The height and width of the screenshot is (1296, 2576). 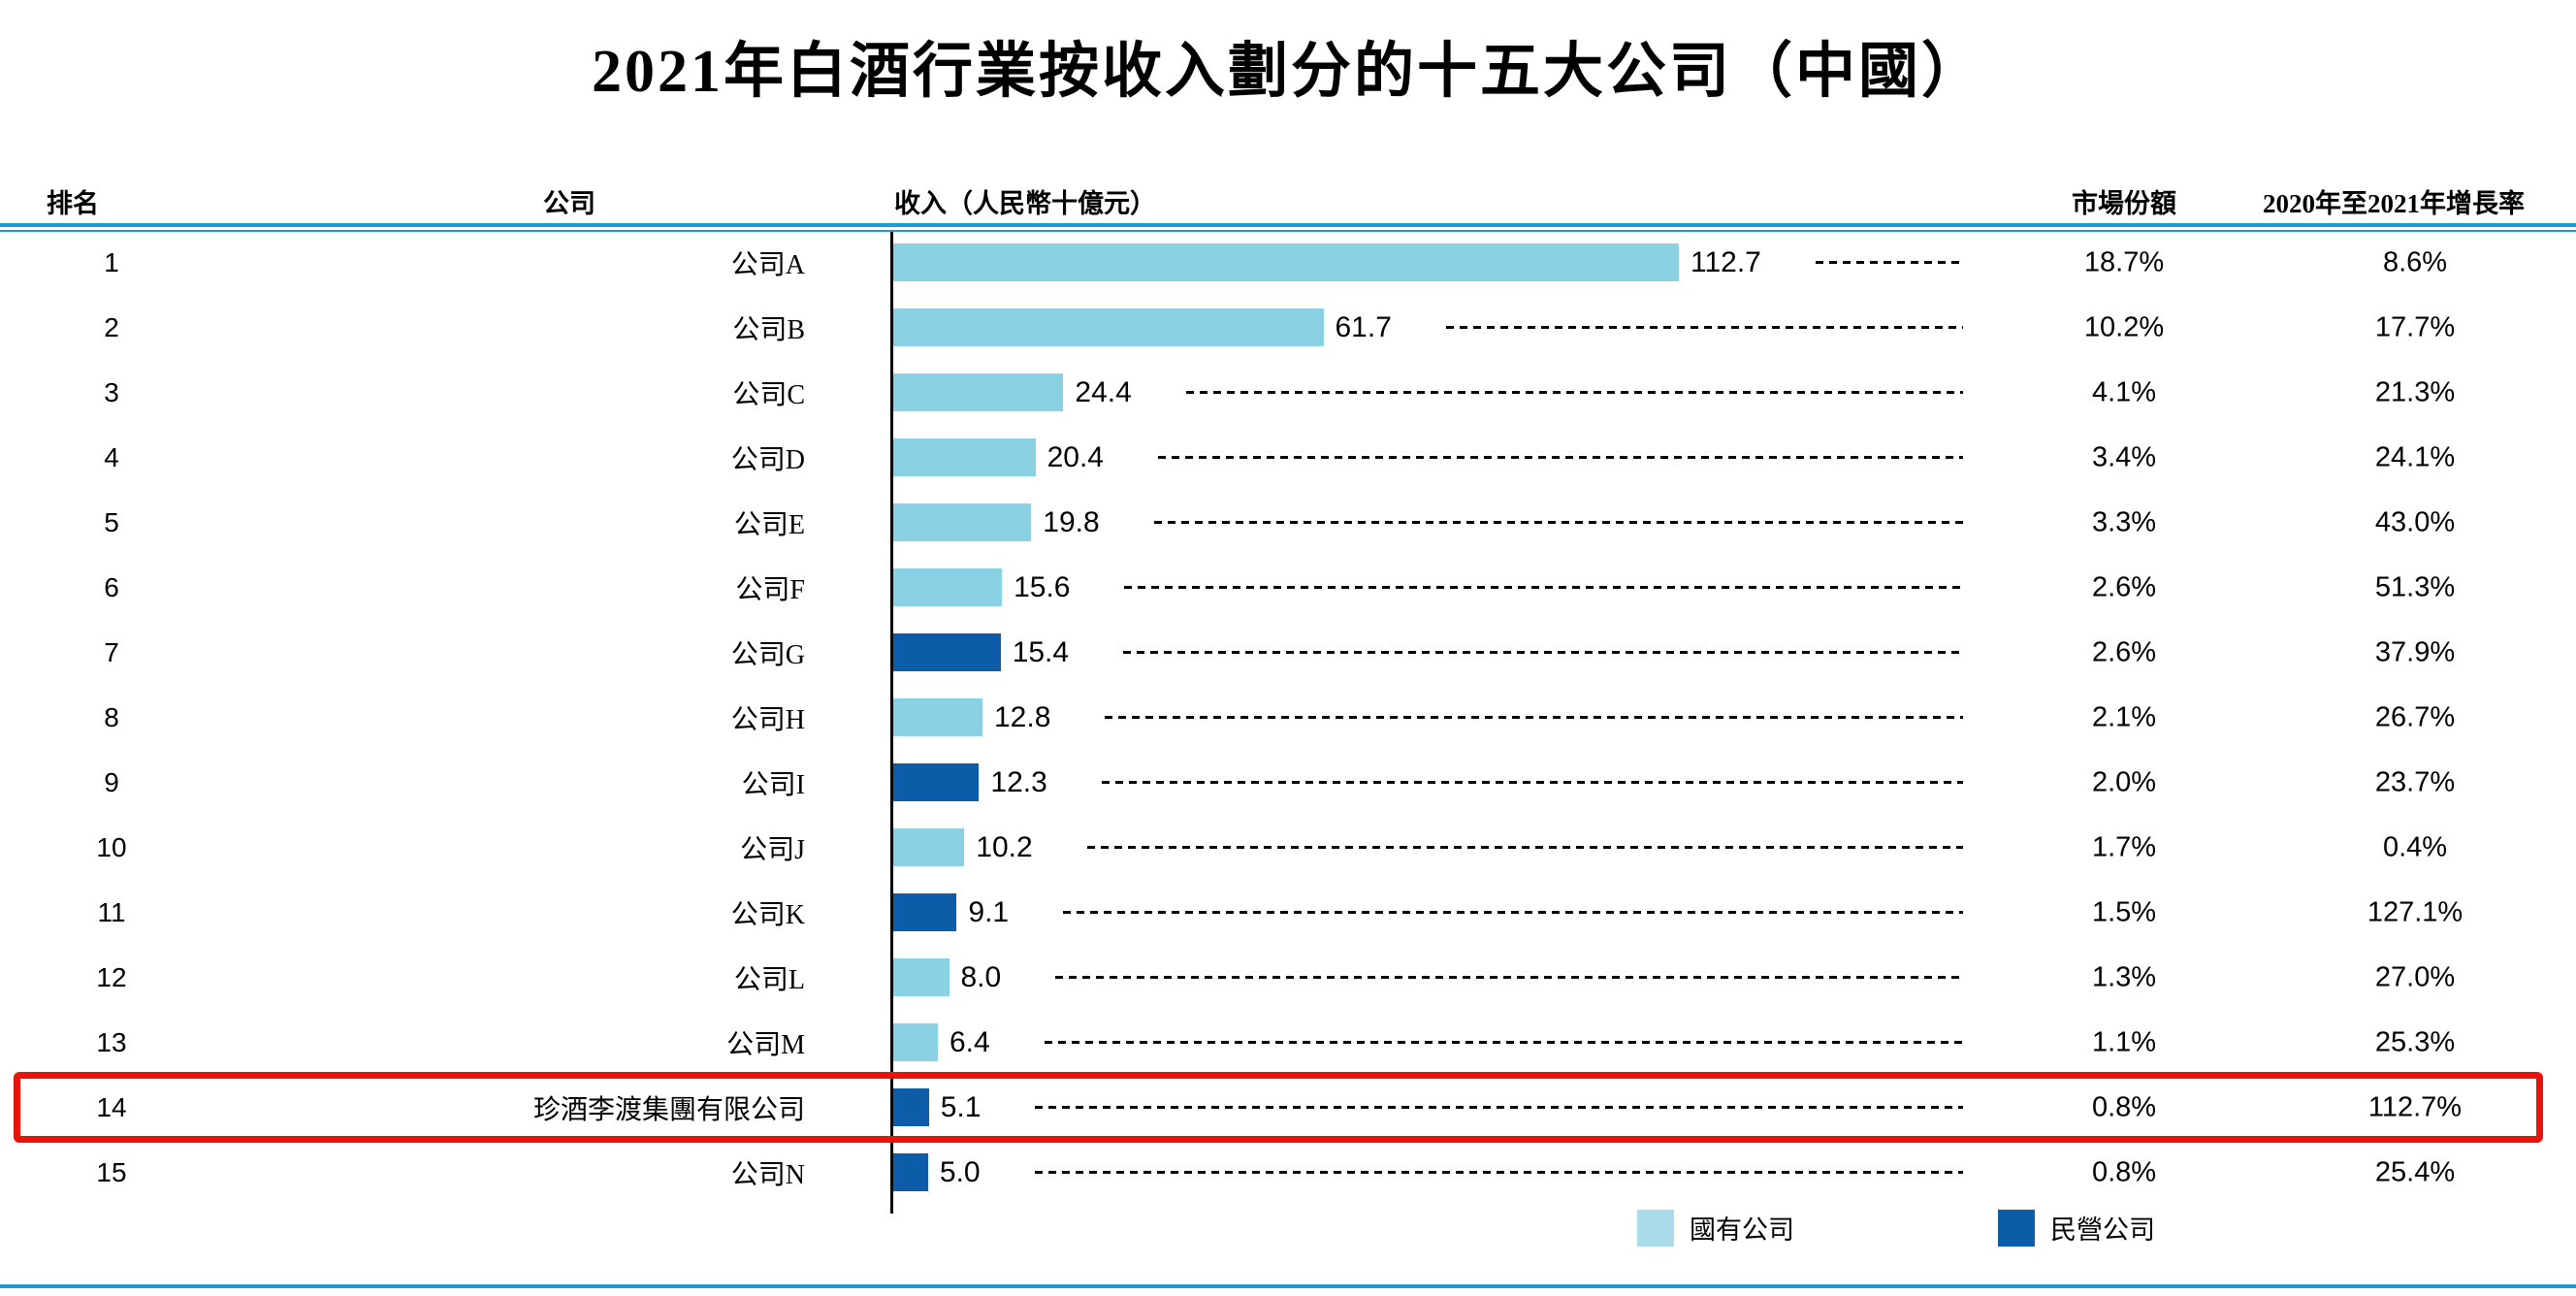 I want to click on rank-cell: 3, so click(x=111, y=391).